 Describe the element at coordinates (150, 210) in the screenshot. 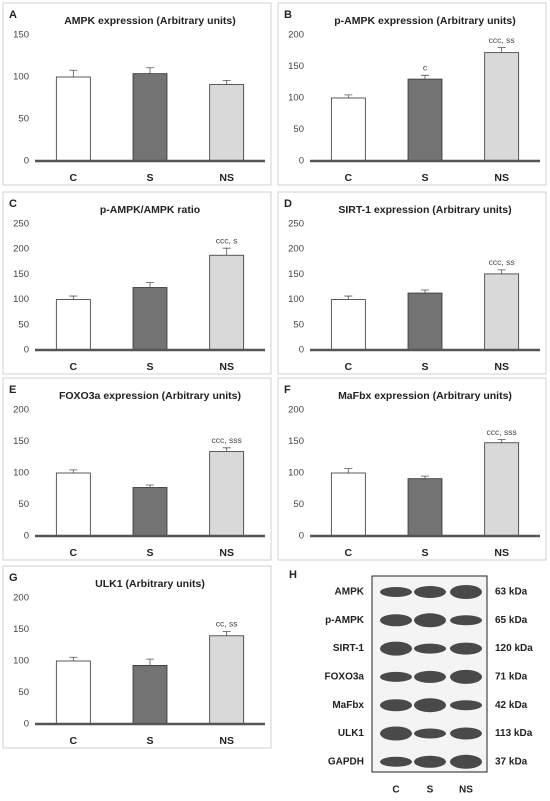

I see `chart-title: p-AMPK/AMPK ratio` at that location.